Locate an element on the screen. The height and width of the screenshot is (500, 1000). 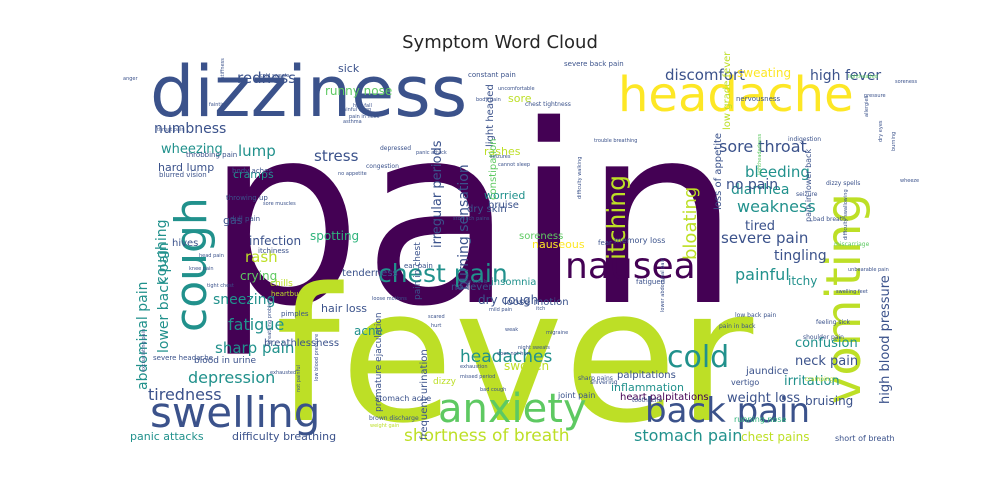
word-frequent-urination: frequent urination is located at coordinates (424, 394).